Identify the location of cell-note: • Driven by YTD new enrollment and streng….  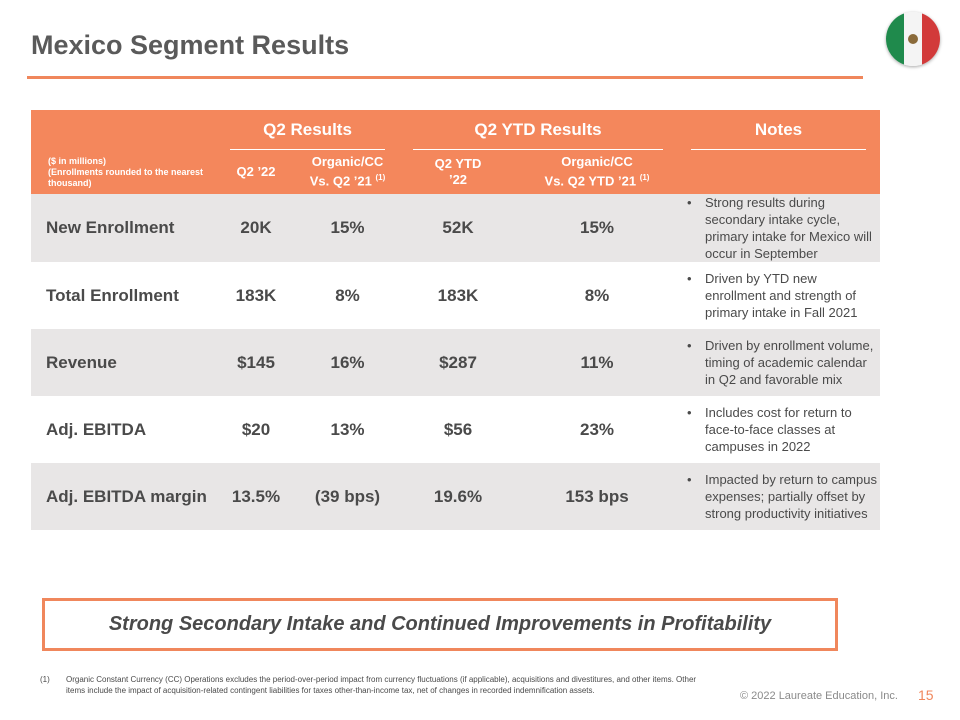
(778, 295).